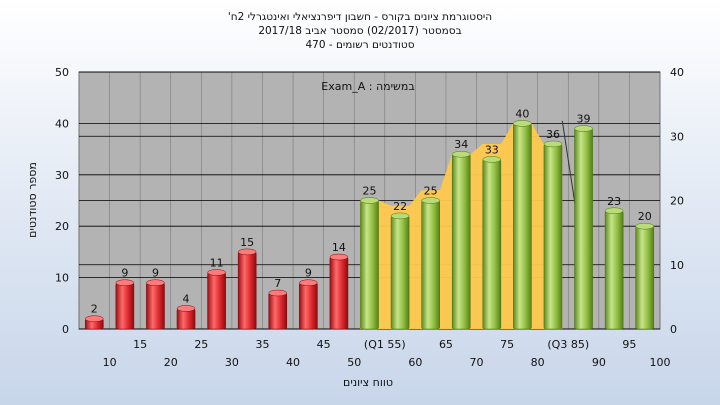 This screenshot has width=720, height=405. I want to click on x-tick-label: 15, so click(140, 344).